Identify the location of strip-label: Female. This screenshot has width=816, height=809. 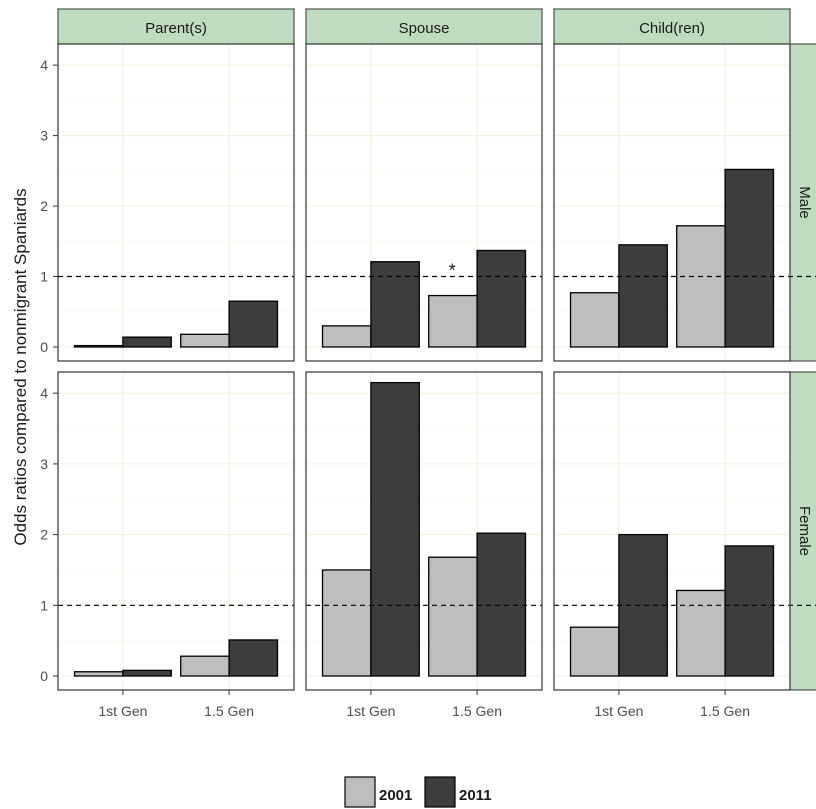
(804, 531).